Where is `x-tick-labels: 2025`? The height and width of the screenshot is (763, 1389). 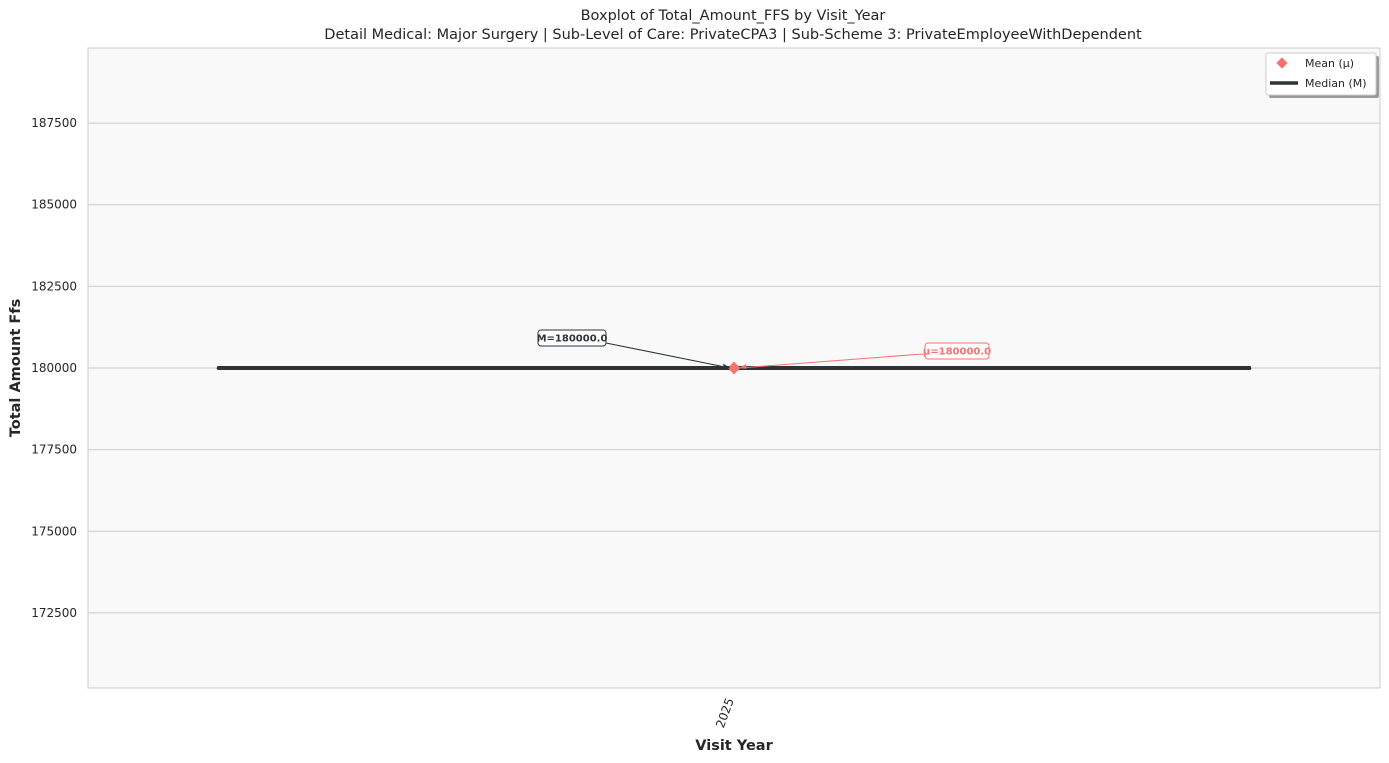 x-tick-labels: 2025 is located at coordinates (725, 712).